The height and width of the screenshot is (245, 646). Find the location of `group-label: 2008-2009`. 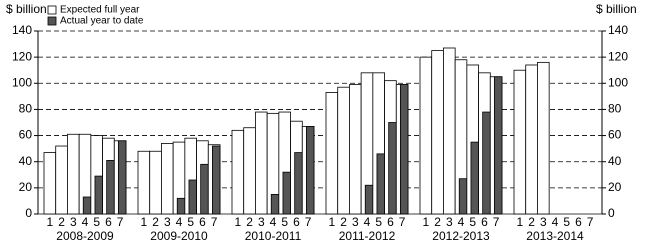

group-label: 2008-2009 is located at coordinates (85, 236).